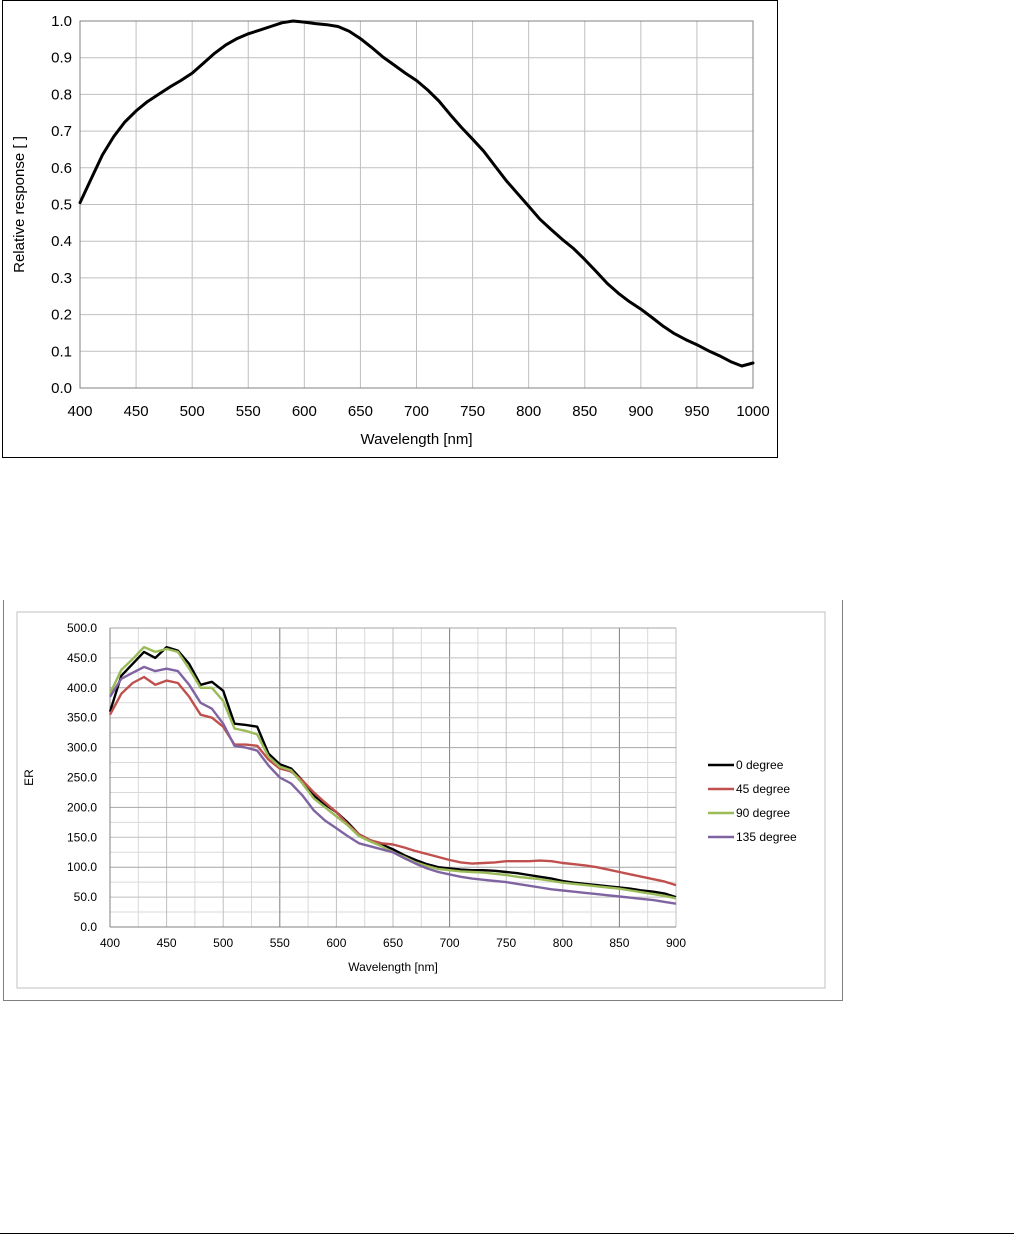  I want to click on legend-label: 0 degree, so click(760, 765).